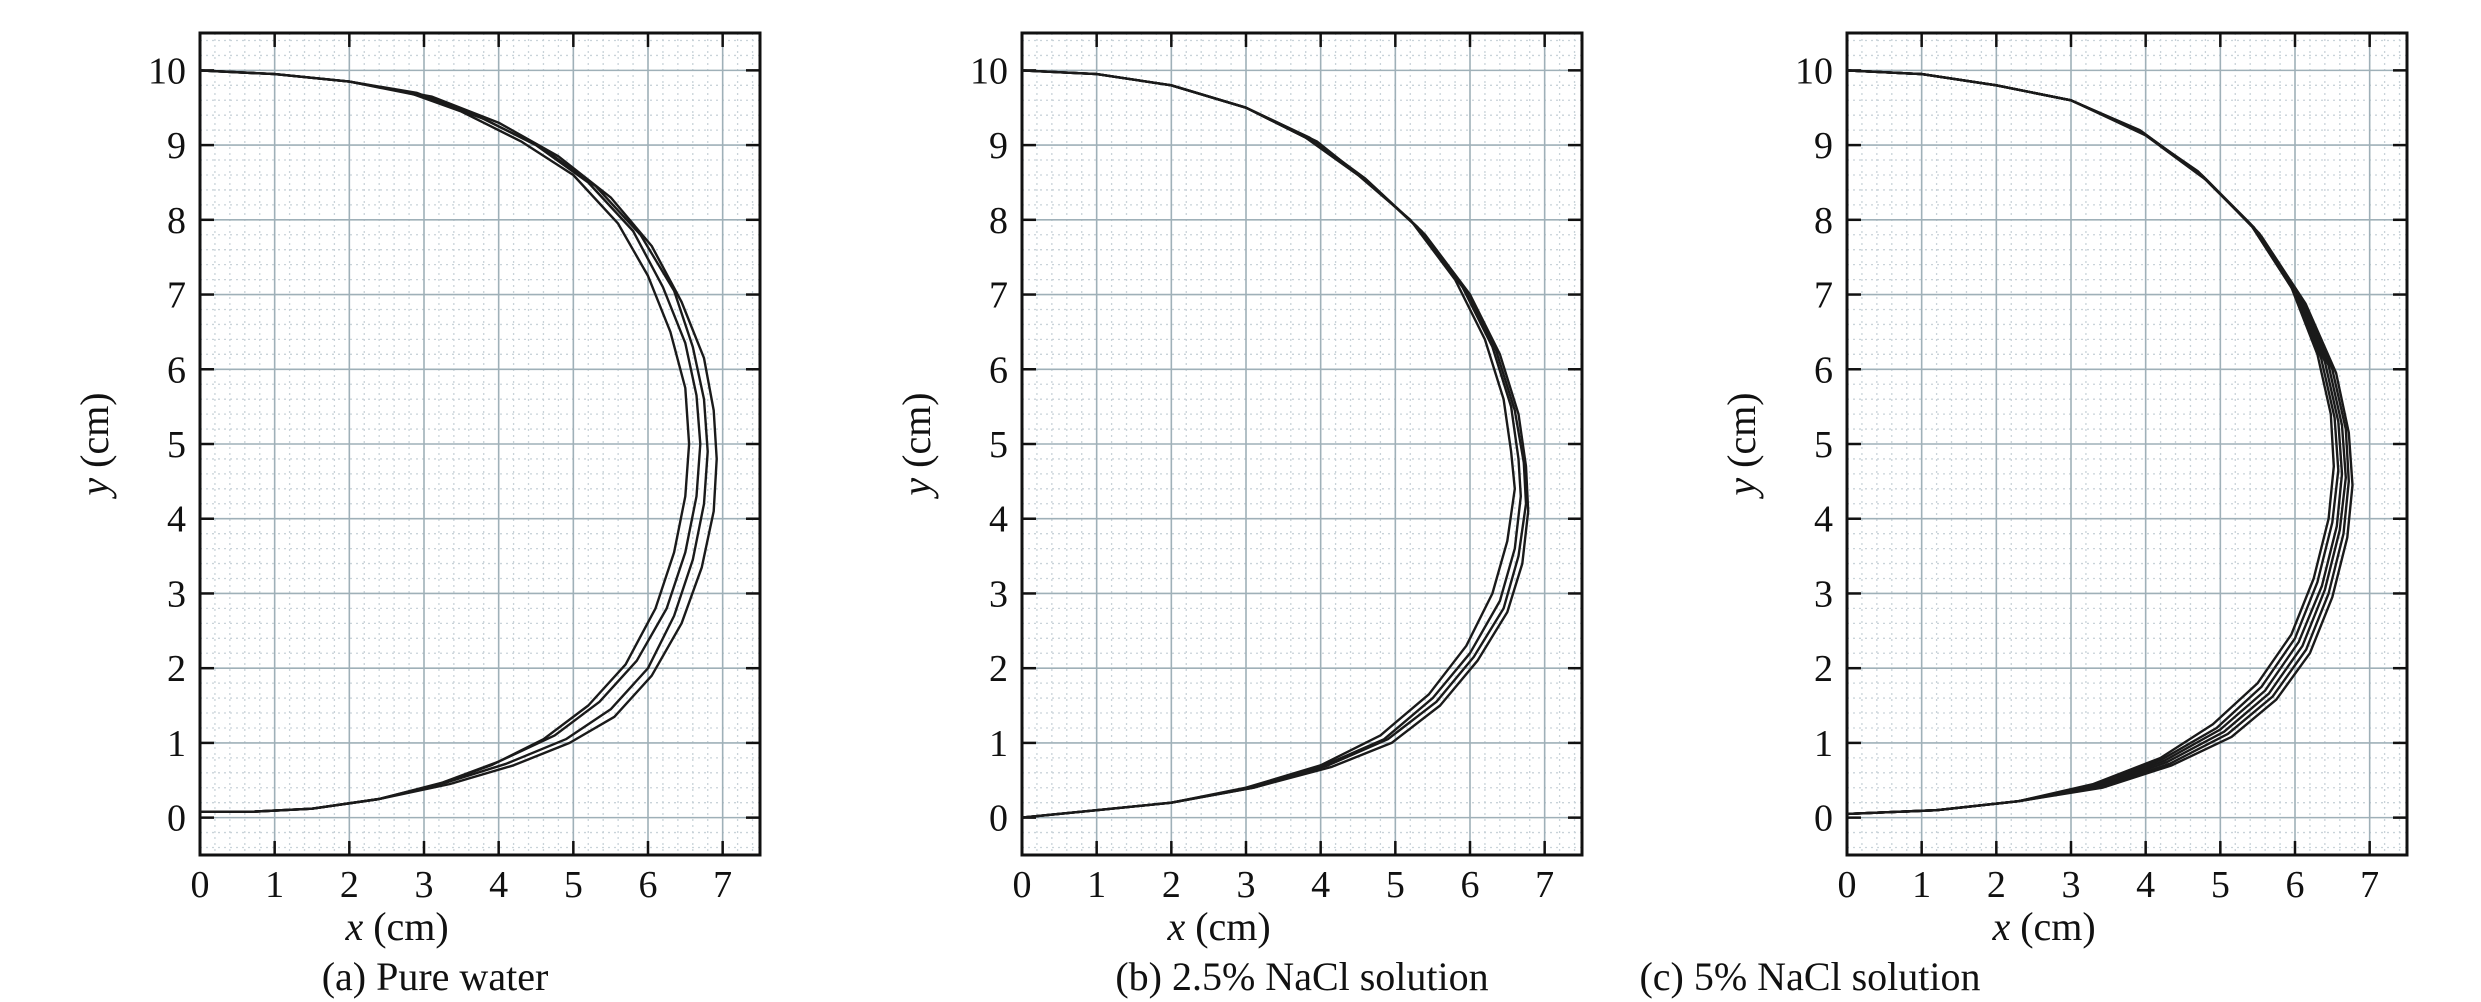 This screenshot has height=1002, width=2481. Describe the element at coordinates (435, 976) in the screenshot. I see `panel-caption: (a) Pure water` at that location.